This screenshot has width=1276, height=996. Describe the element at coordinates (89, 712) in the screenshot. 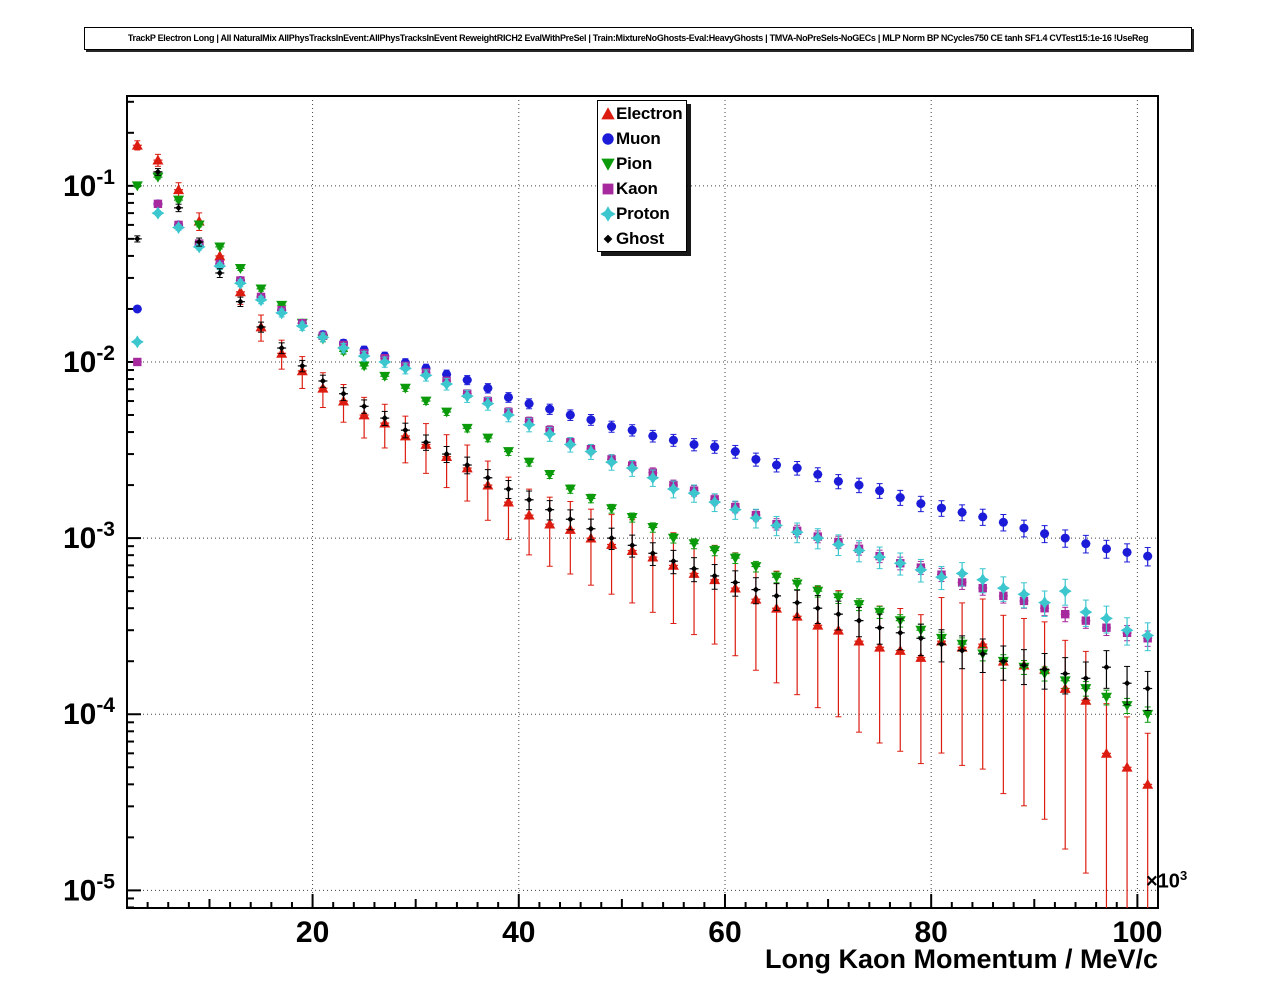

I see `y-tick-label: 10⁻⁴` at that location.